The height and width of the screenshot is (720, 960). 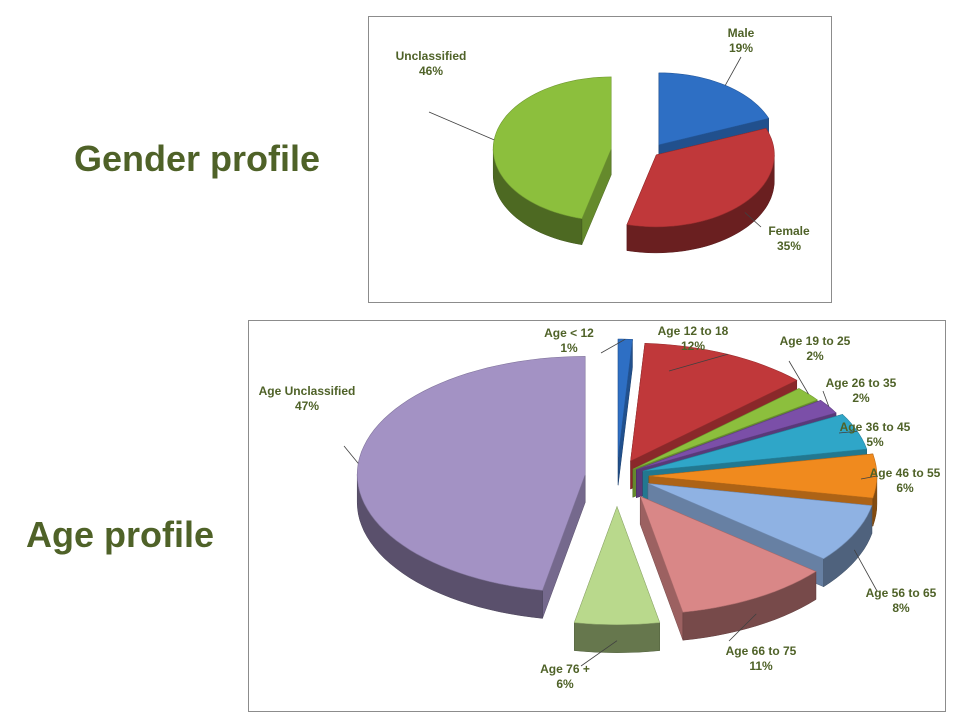 I want to click on pie-slice-age-unclassified, so click(x=471, y=487).